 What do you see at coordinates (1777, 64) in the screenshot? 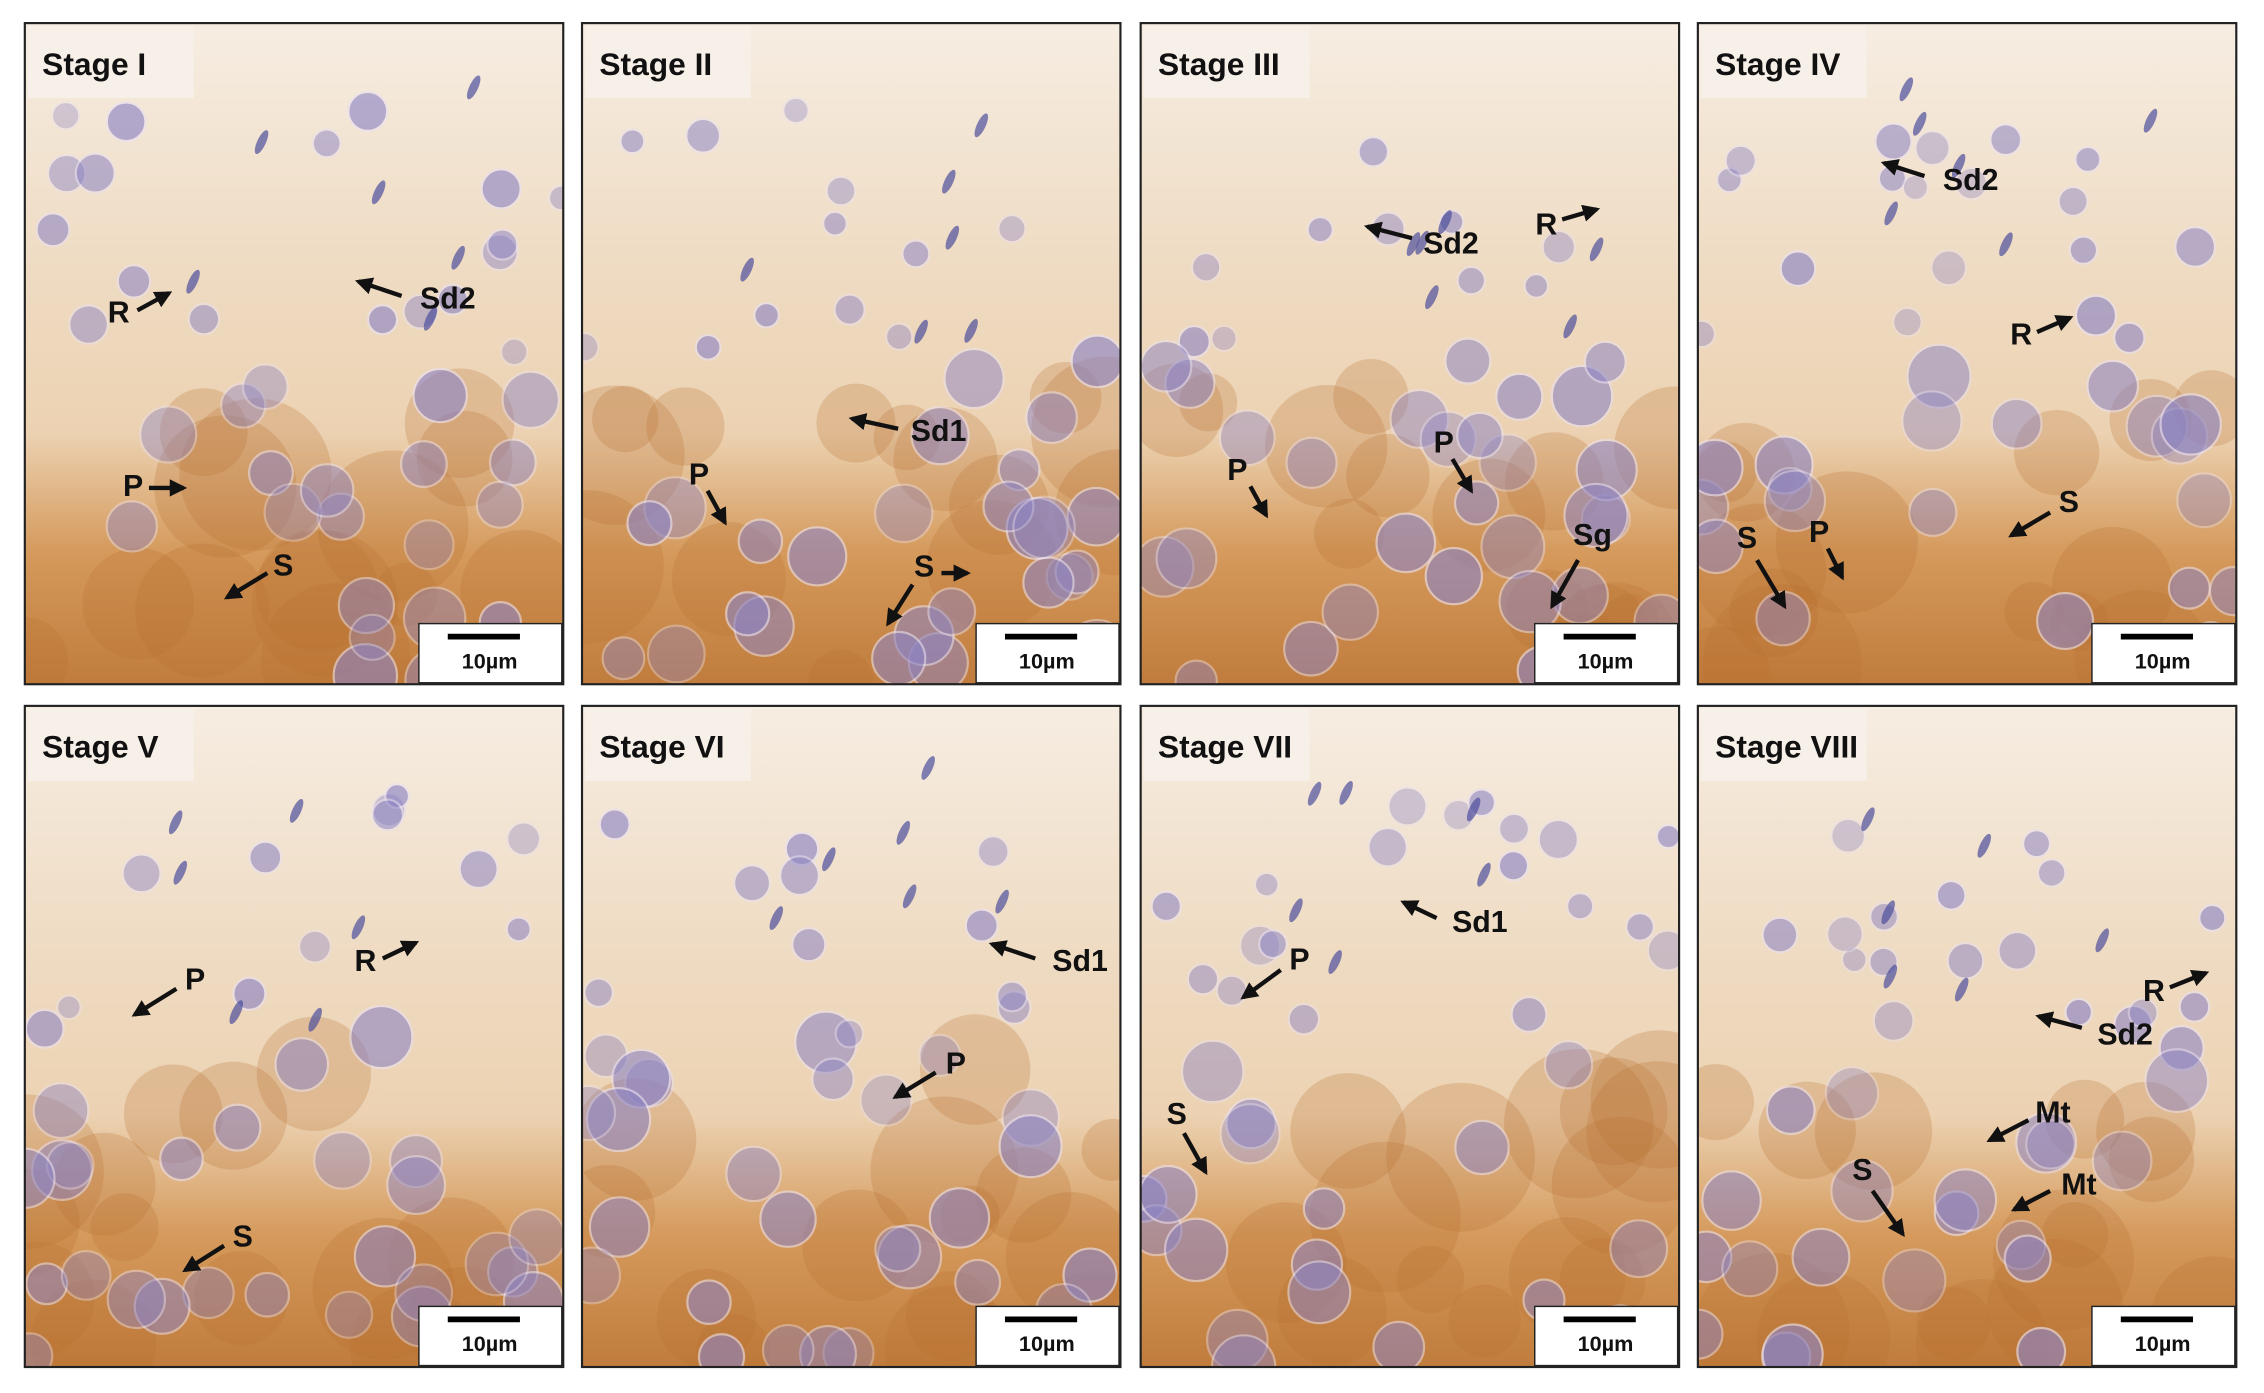
I see `panel-title: Stage IV` at bounding box center [1777, 64].